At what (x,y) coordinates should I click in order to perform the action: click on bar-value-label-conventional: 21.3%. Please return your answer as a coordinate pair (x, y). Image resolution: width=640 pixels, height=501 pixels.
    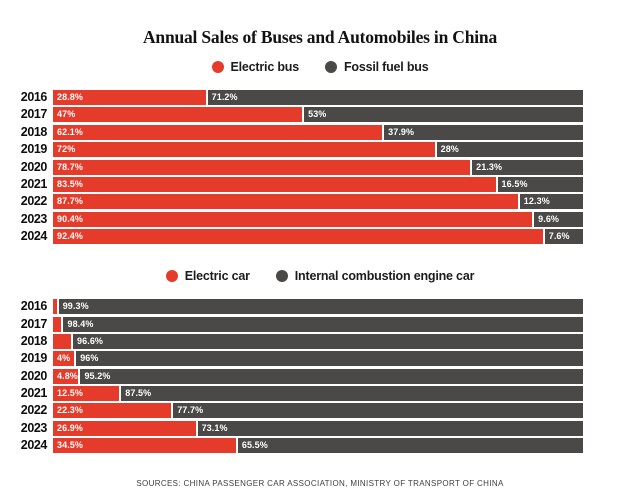
    Looking at the image, I should click on (489, 166).